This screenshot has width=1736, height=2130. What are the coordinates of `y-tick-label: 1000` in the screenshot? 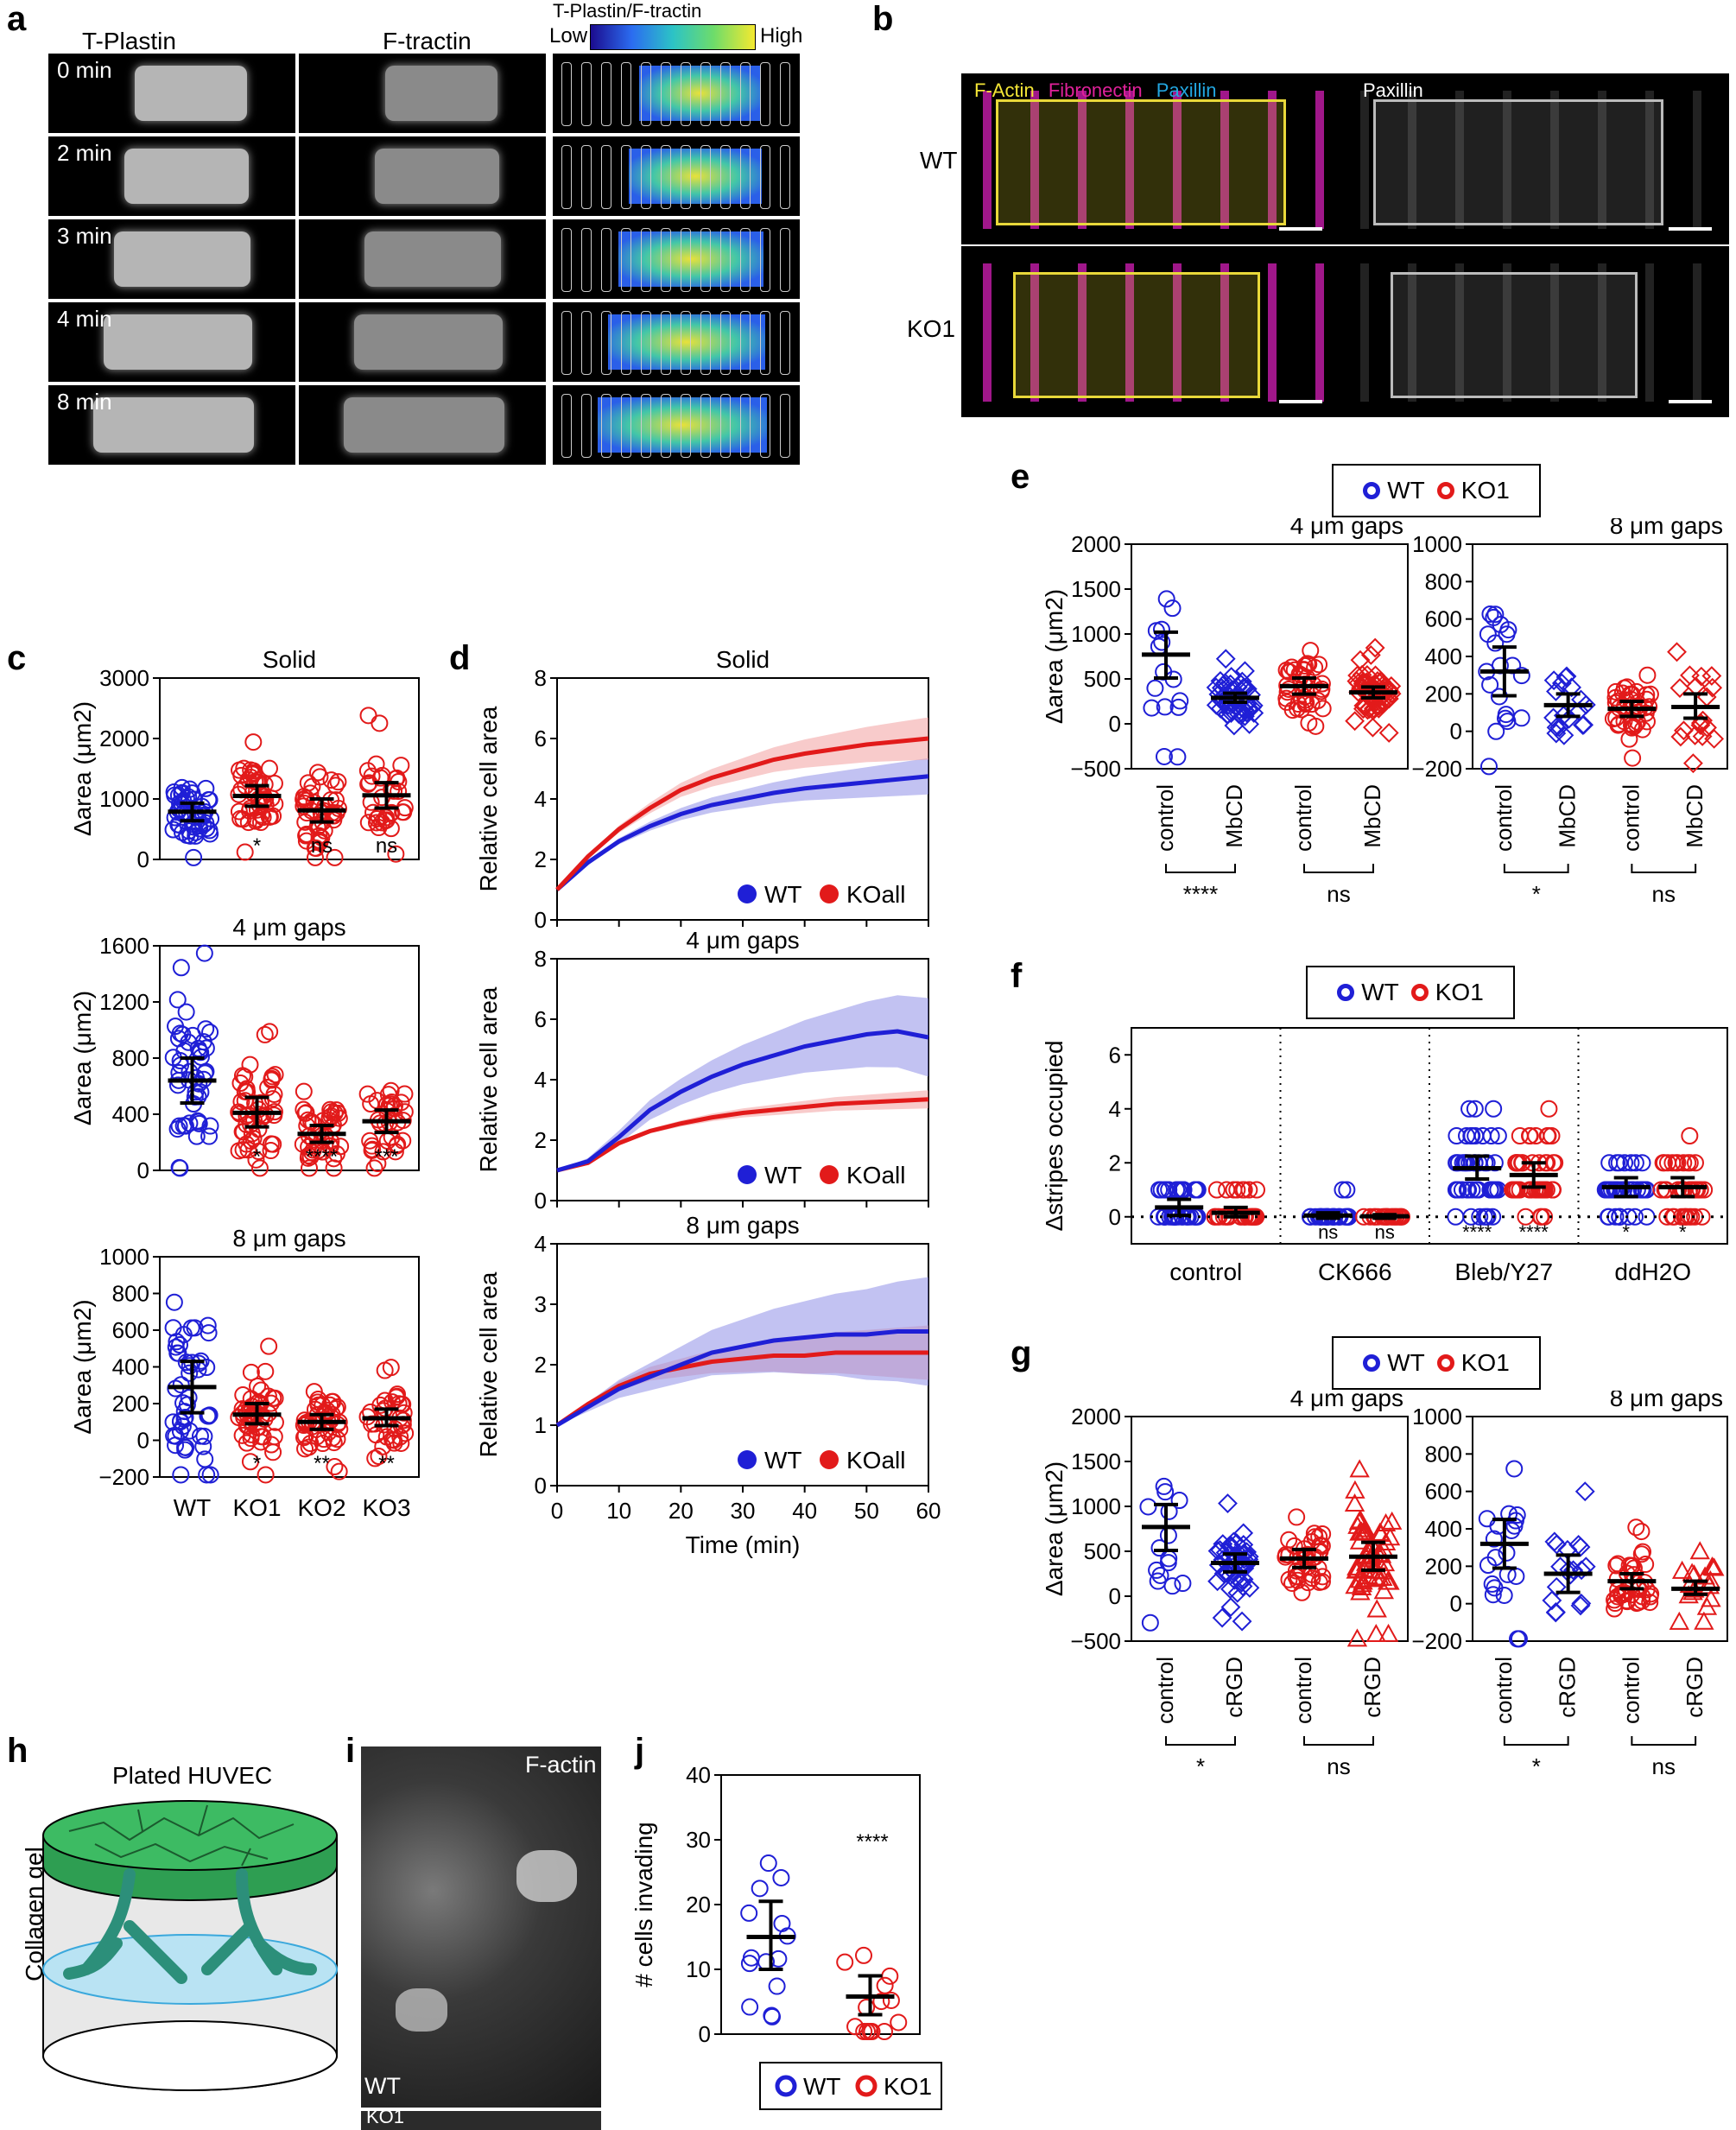 It's located at (124, 799).